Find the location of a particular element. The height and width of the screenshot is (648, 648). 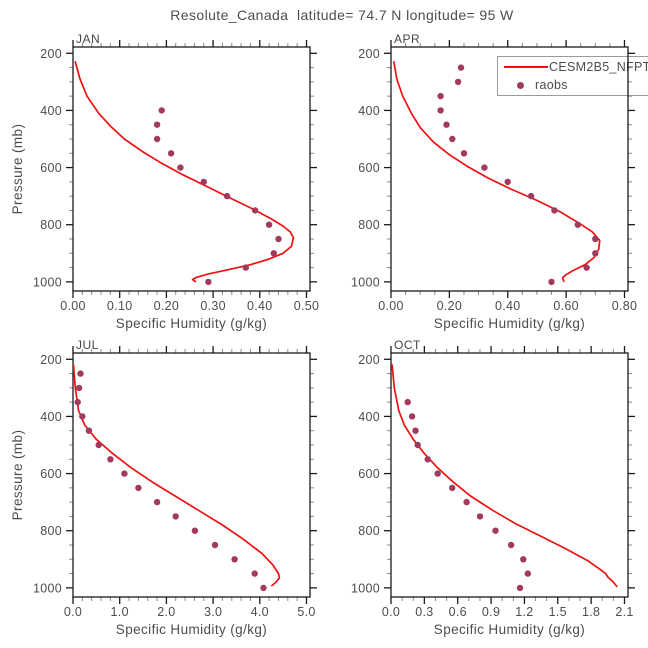

raobs-points-oct is located at coordinates (467, 495).